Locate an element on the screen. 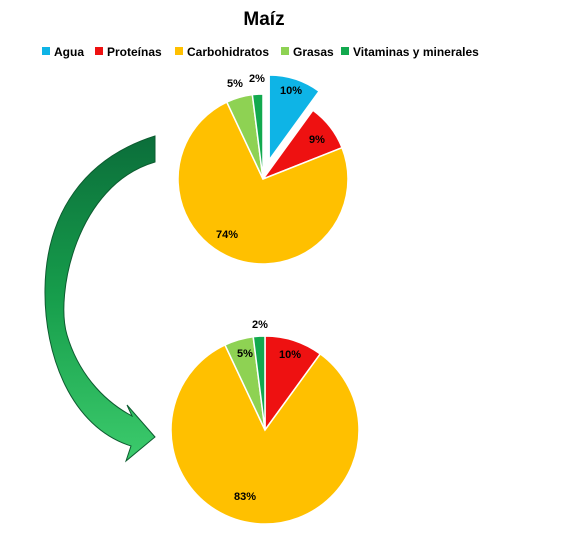 The image size is (563, 547). pie1-label-agua: 10% is located at coordinates (291, 91).